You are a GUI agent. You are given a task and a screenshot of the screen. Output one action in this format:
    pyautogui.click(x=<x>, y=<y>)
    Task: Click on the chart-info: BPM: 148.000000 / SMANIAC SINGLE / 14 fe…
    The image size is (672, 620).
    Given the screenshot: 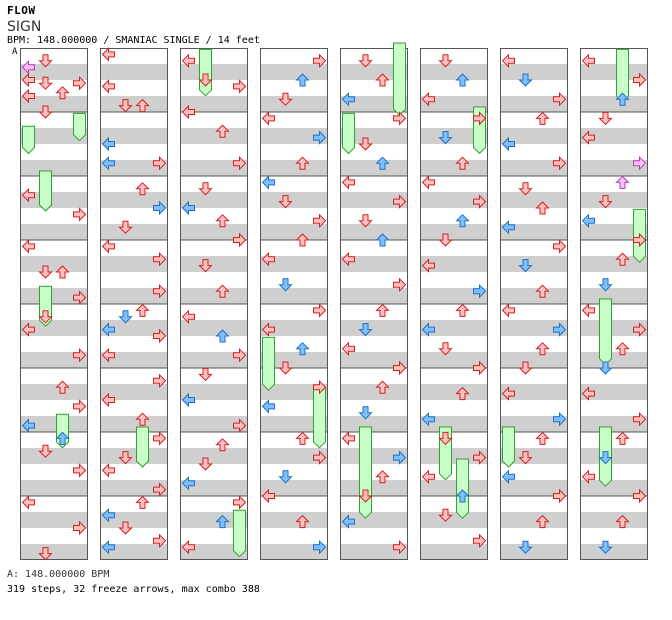 What is the action you would take?
    pyautogui.click(x=133, y=40)
    